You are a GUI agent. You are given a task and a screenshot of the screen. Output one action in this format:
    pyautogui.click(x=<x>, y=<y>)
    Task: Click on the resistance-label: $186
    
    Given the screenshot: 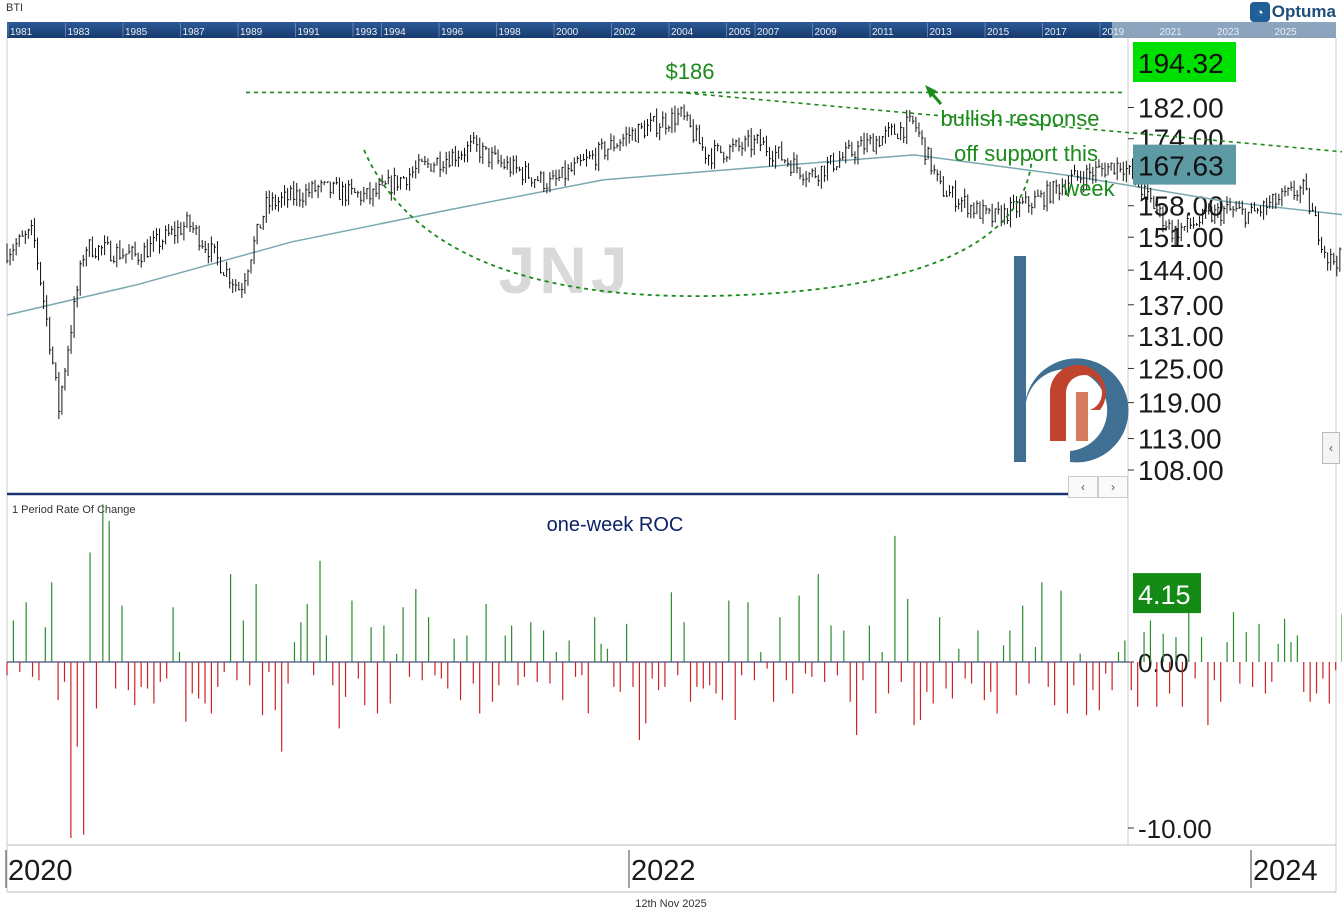 What is the action you would take?
    pyautogui.click(x=690, y=71)
    